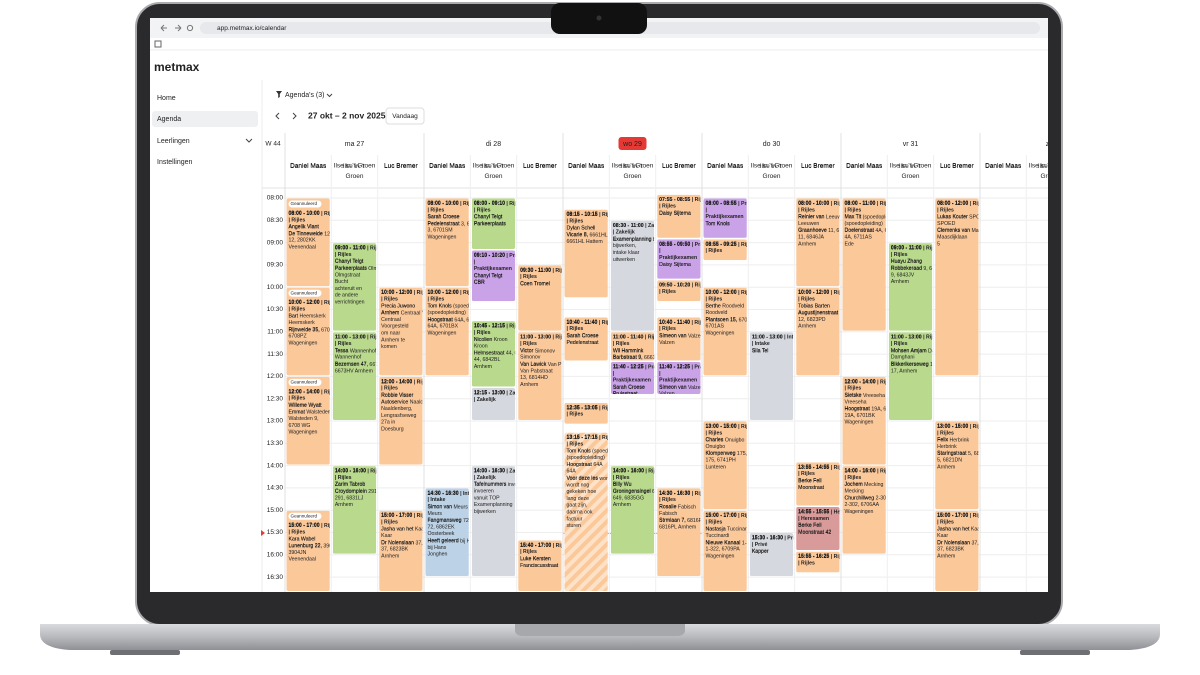  What do you see at coordinates (329, 95) in the screenshot?
I see `chevron` at bounding box center [329, 95].